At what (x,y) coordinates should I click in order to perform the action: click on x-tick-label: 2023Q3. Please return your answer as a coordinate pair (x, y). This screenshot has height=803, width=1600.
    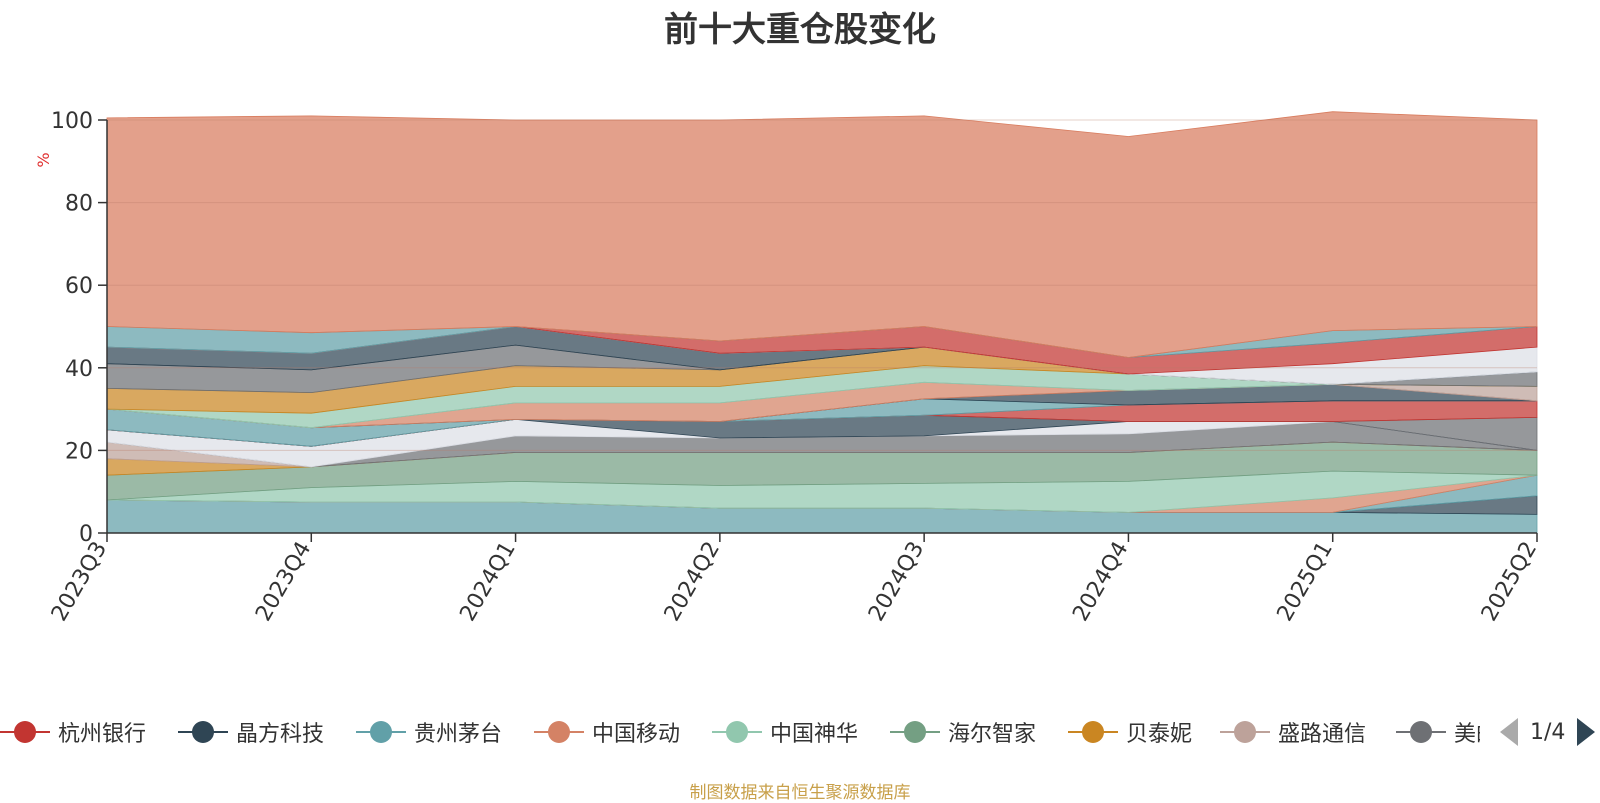
    Looking at the image, I should click on (79, 582).